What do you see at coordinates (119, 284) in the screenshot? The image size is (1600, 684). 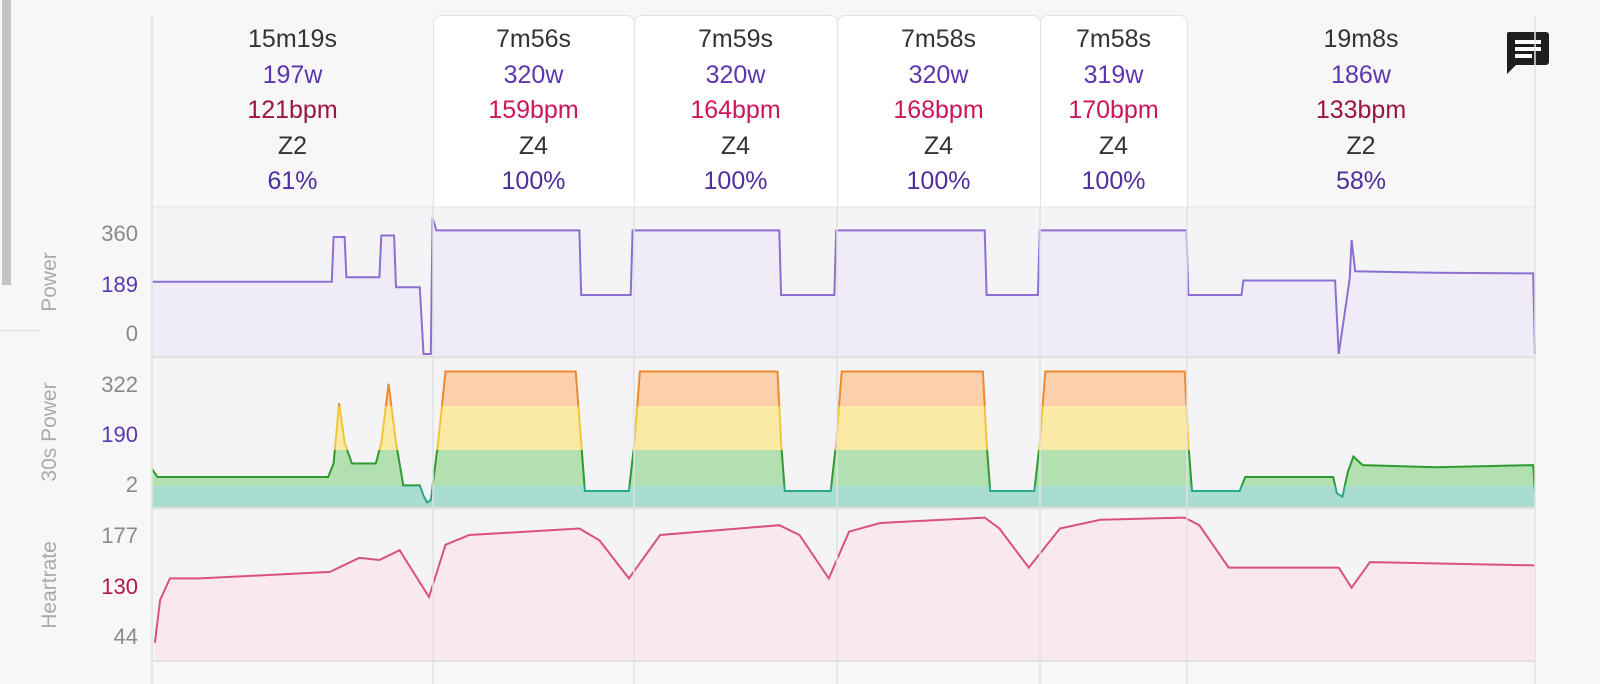 I see `y-tick-label: 189` at bounding box center [119, 284].